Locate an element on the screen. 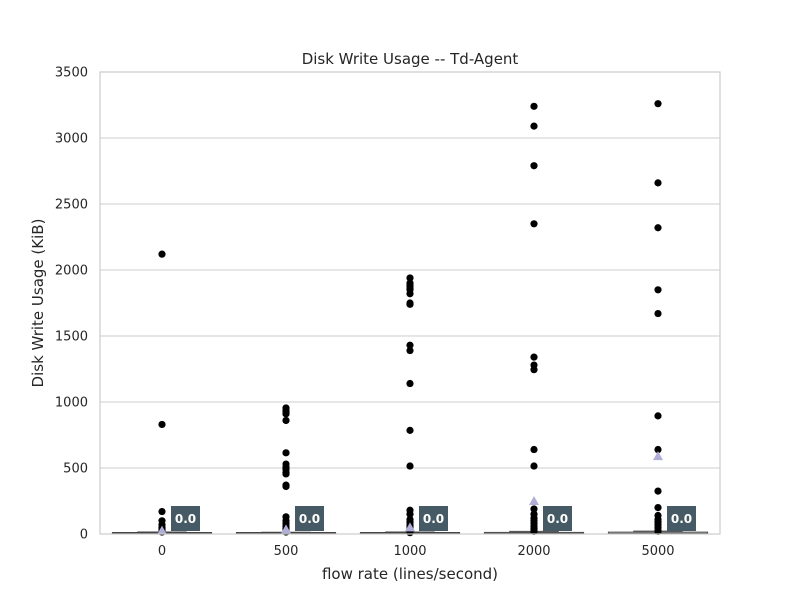  x-tick-label: 1000 is located at coordinates (409, 551).